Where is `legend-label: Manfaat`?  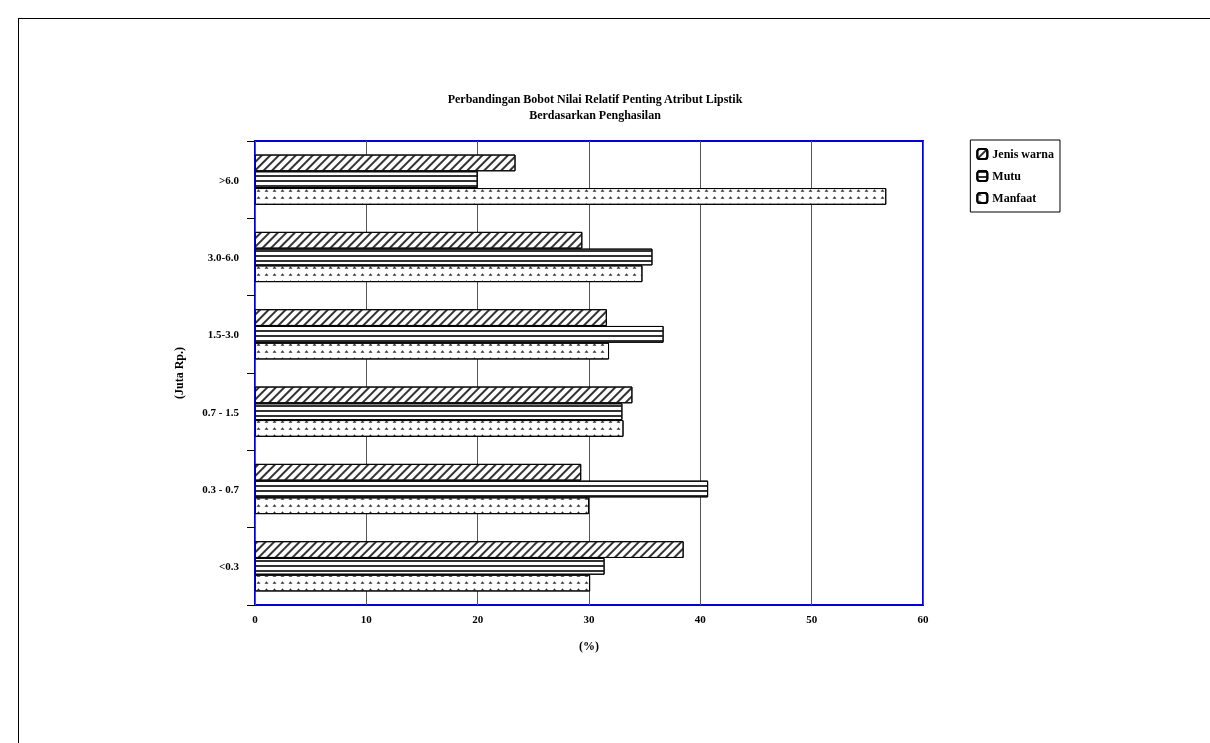
legend-label: Manfaat is located at coordinates (1014, 198).